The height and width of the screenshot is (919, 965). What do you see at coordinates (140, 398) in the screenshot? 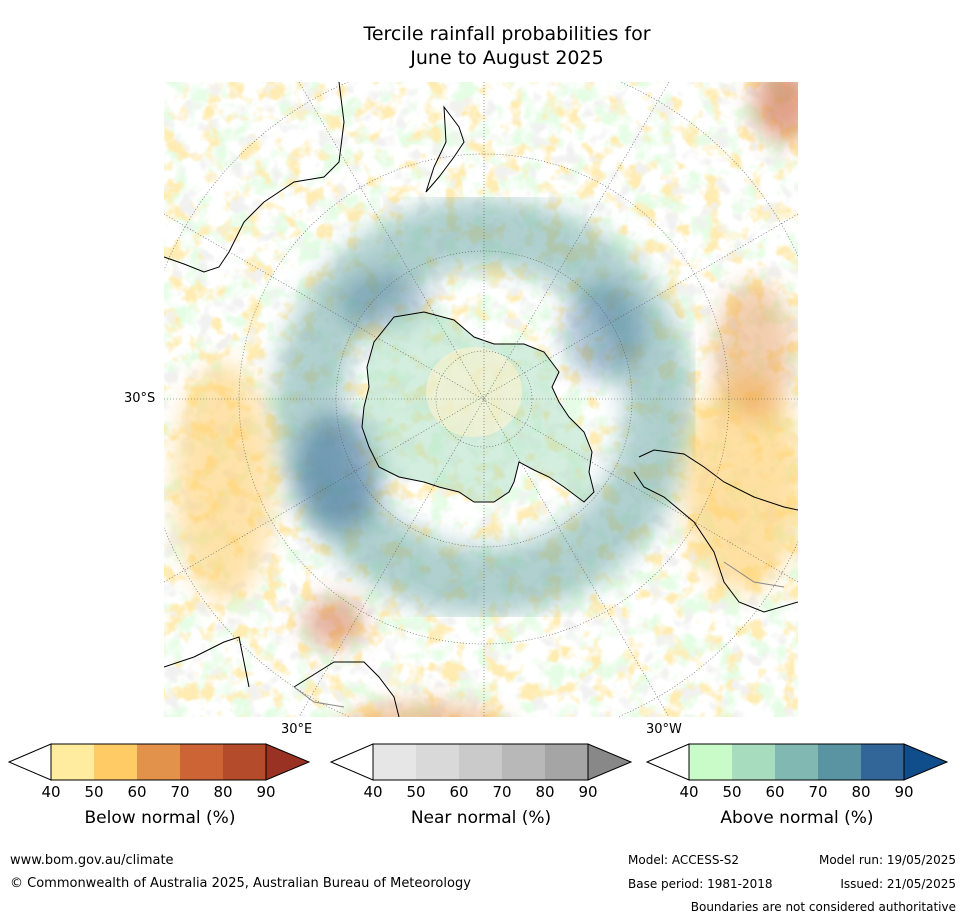
I see `lat-label-30s: 30°S` at bounding box center [140, 398].